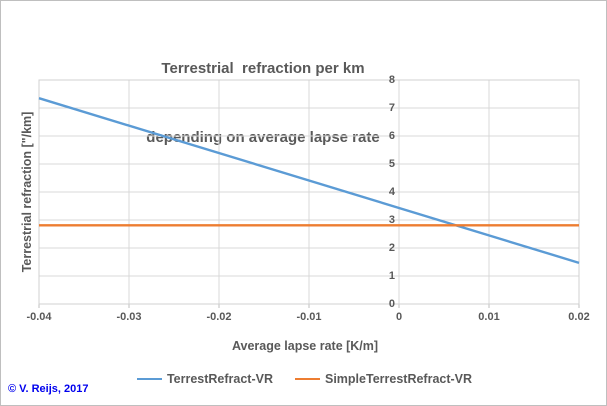 The height and width of the screenshot is (406, 607). Describe the element at coordinates (391, 79) in the screenshot. I see `y-tick-label: 8` at that location.